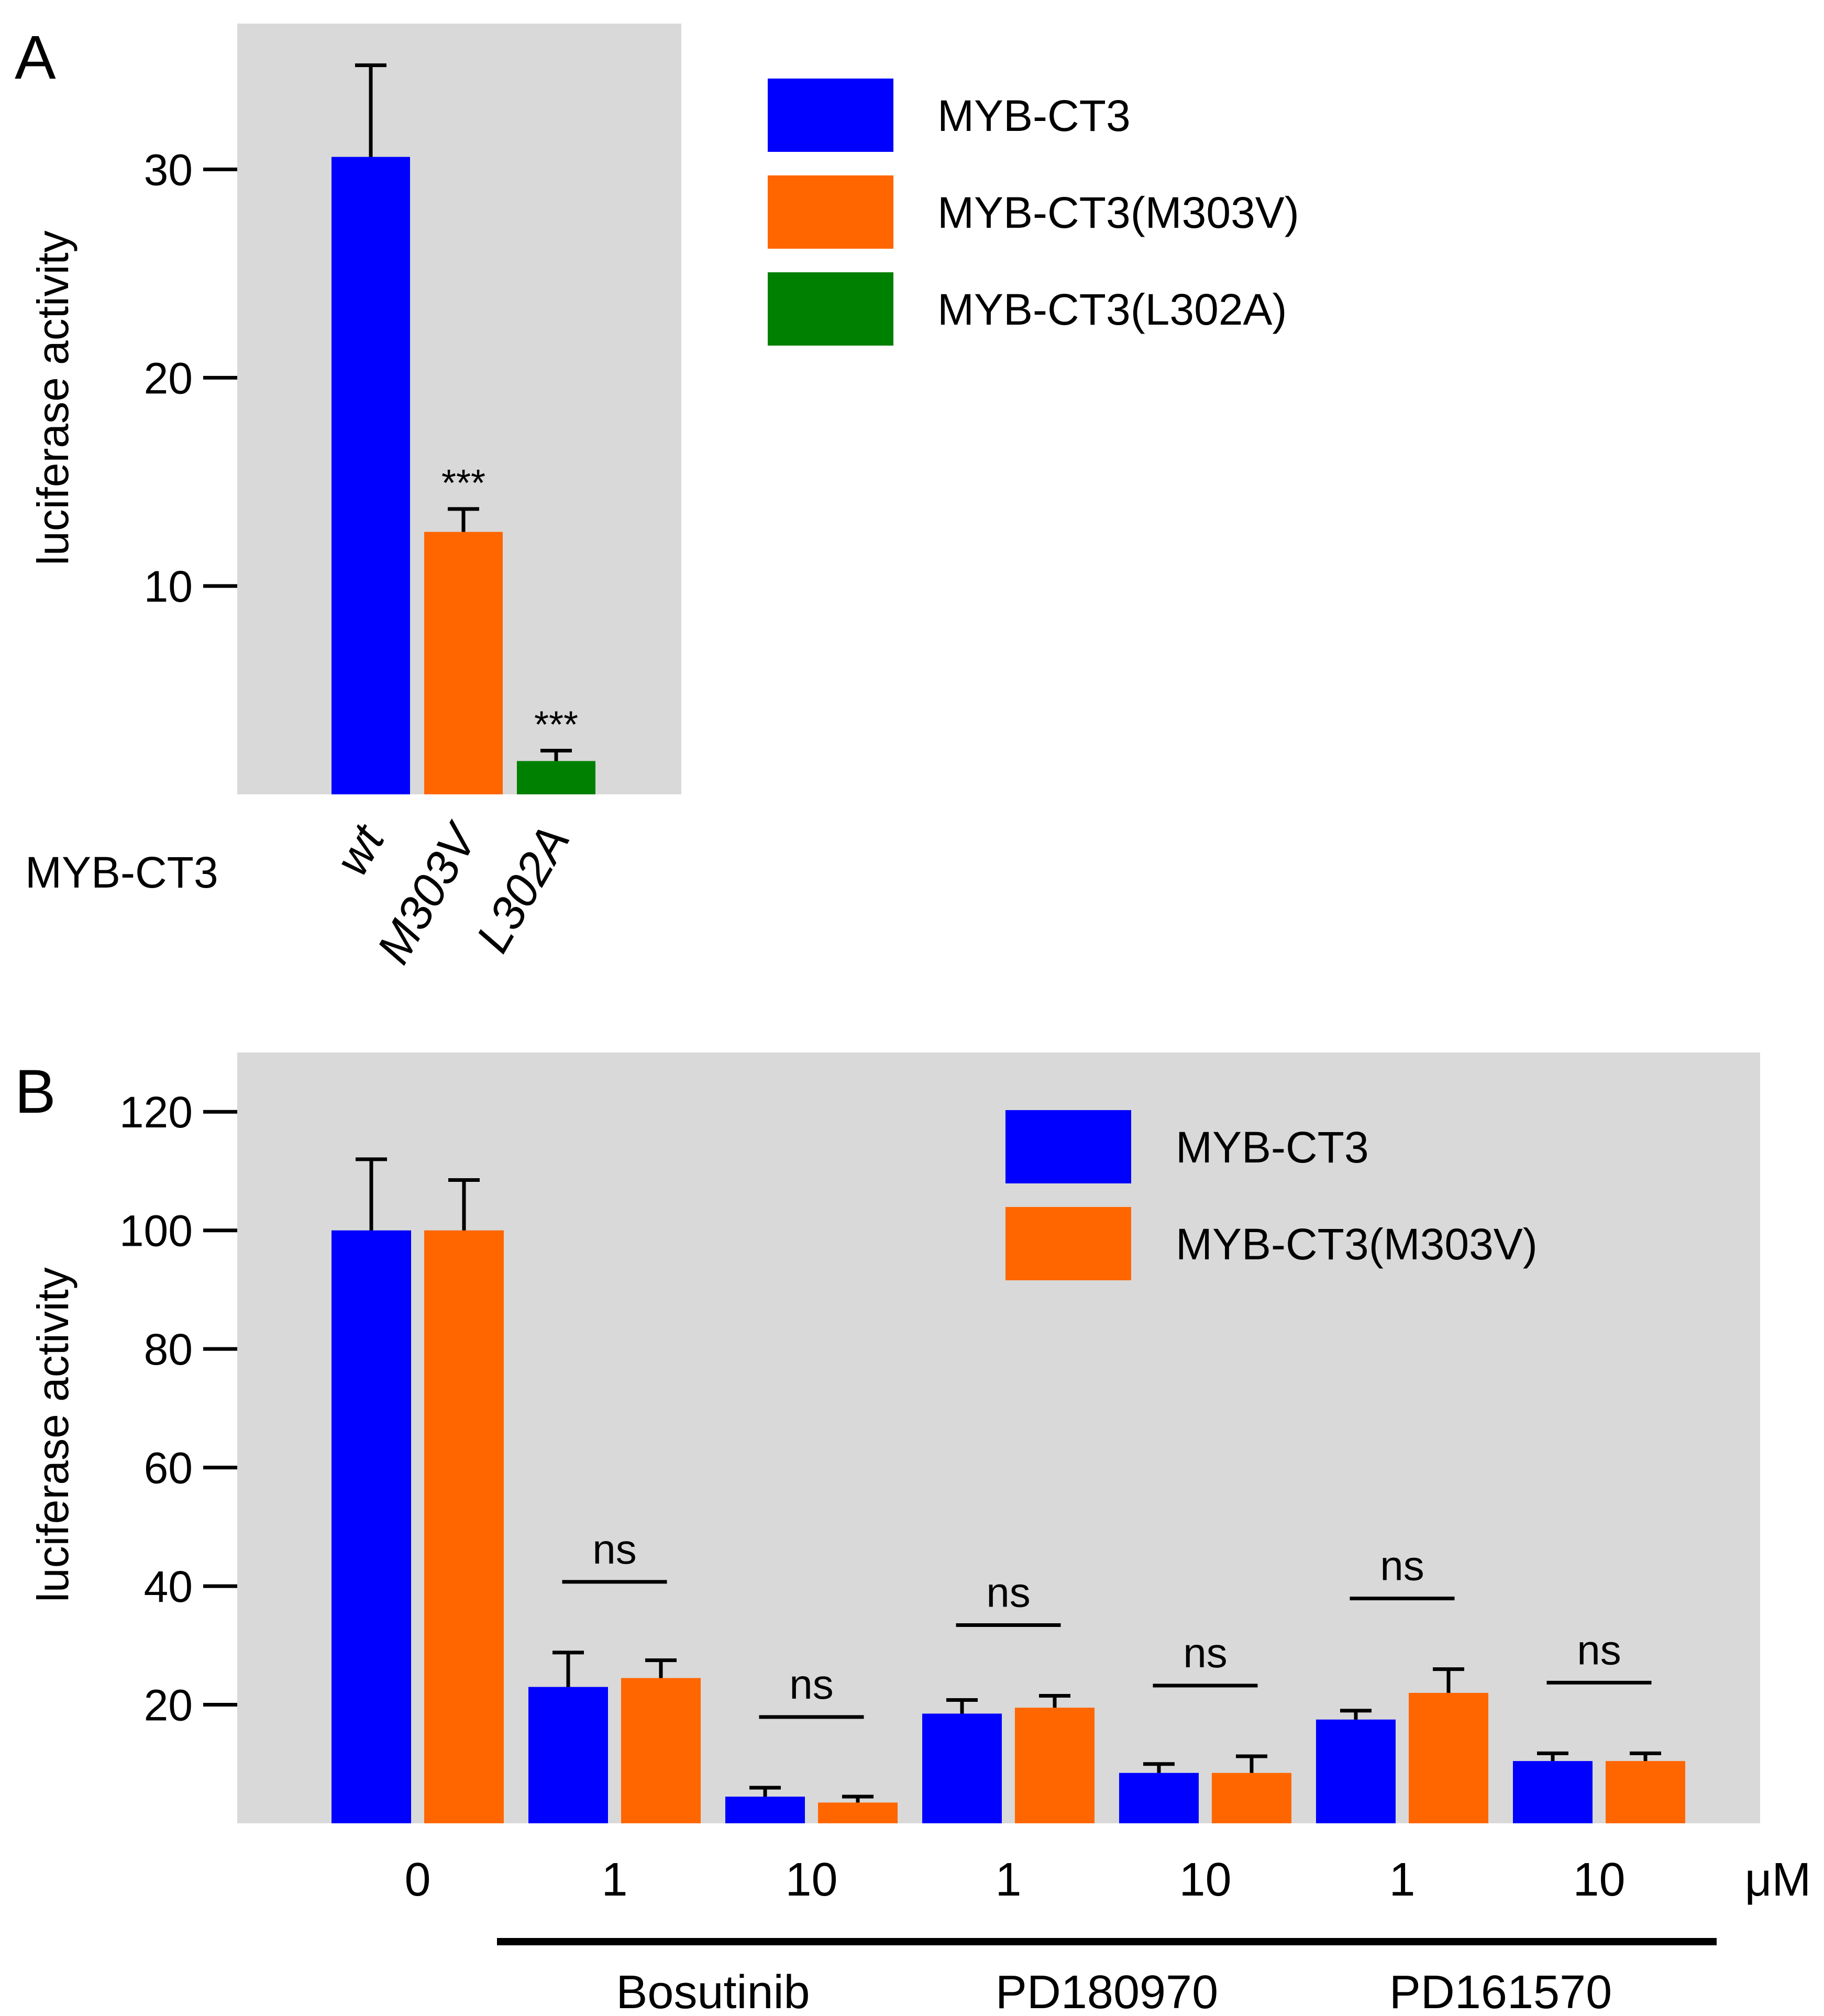 The image size is (1824, 2016). What do you see at coordinates (464, 663) in the screenshot?
I see `panel-a-bar-m303v` at bounding box center [464, 663].